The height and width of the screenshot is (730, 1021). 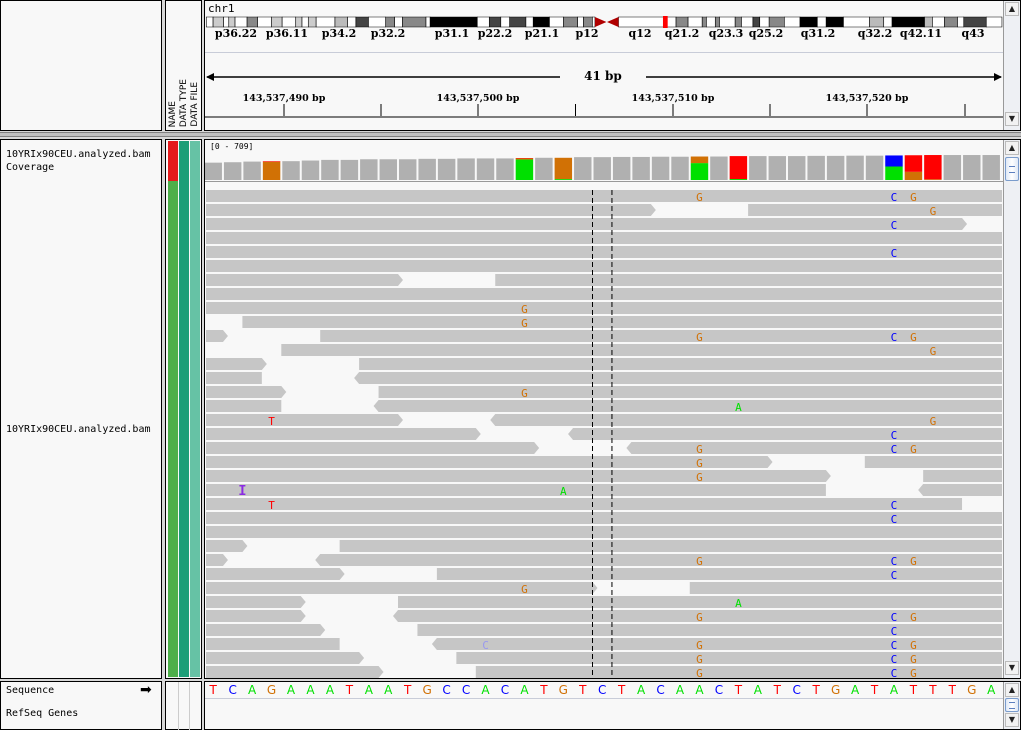 I want to click on coverage-allele-A, so click(x=524, y=169).